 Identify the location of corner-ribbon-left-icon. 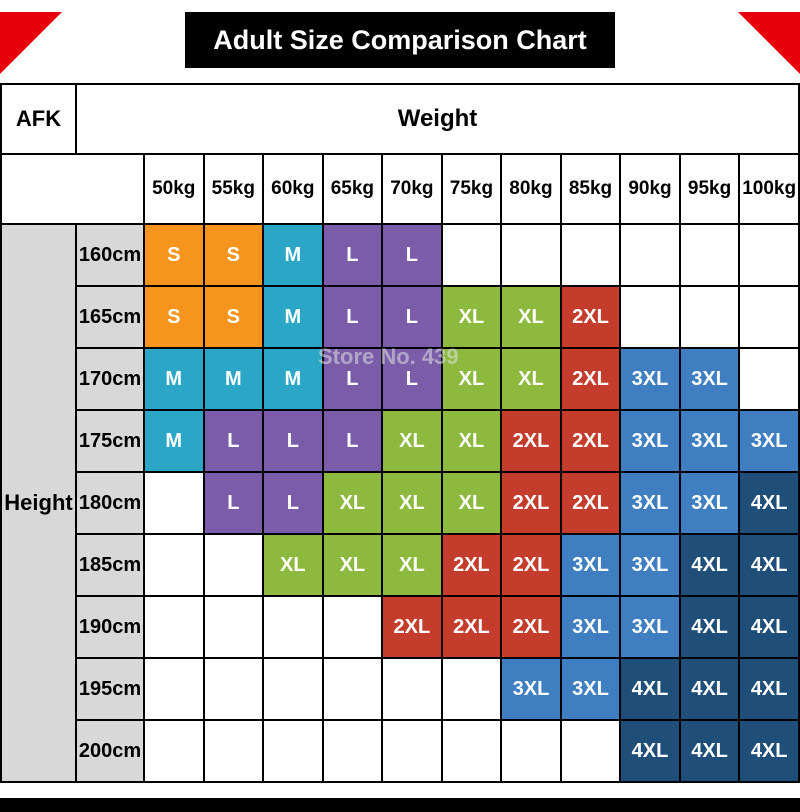
(31, 43).